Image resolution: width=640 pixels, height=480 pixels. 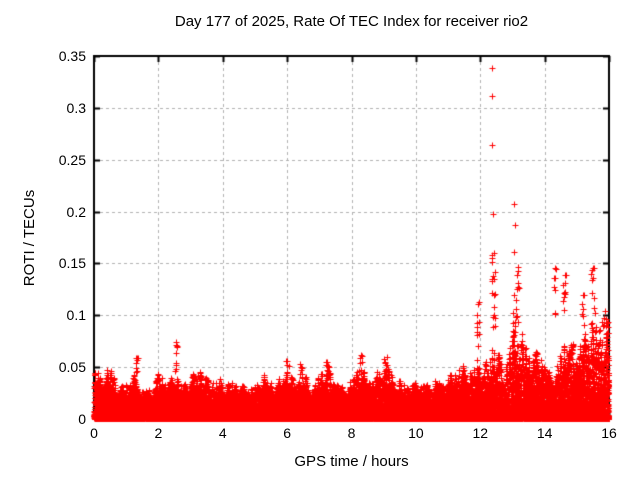 I want to click on y-tick-label: 0.05, so click(x=72, y=367).